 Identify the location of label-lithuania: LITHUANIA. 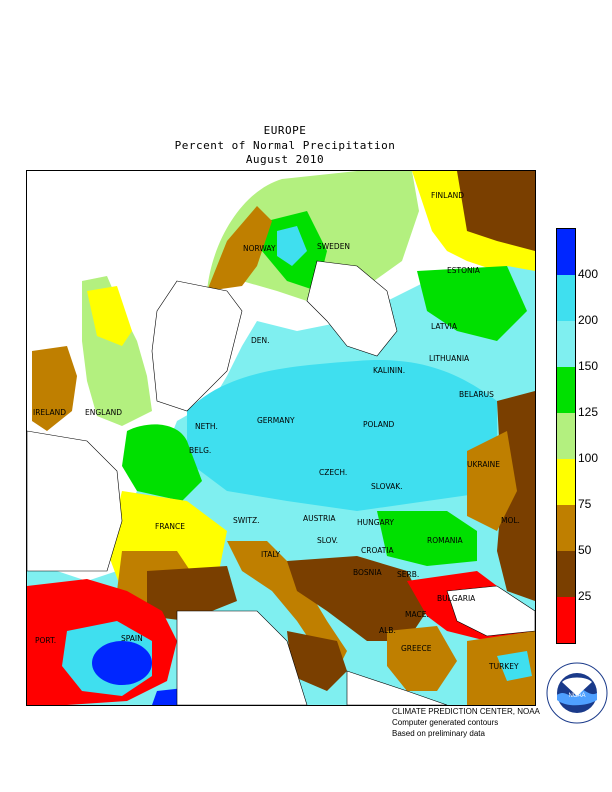
(449, 358).